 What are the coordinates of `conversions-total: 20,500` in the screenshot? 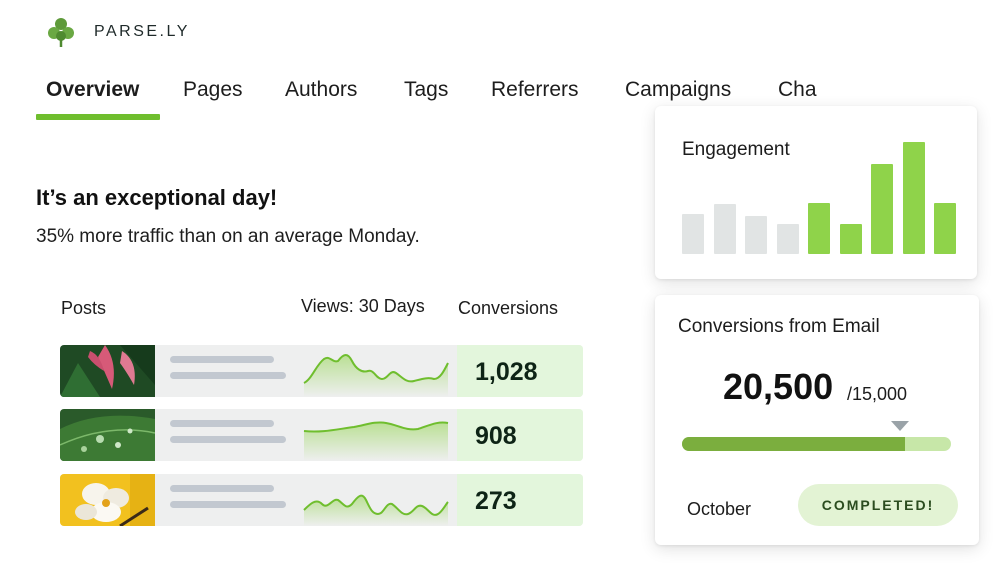 It's located at (778, 386).